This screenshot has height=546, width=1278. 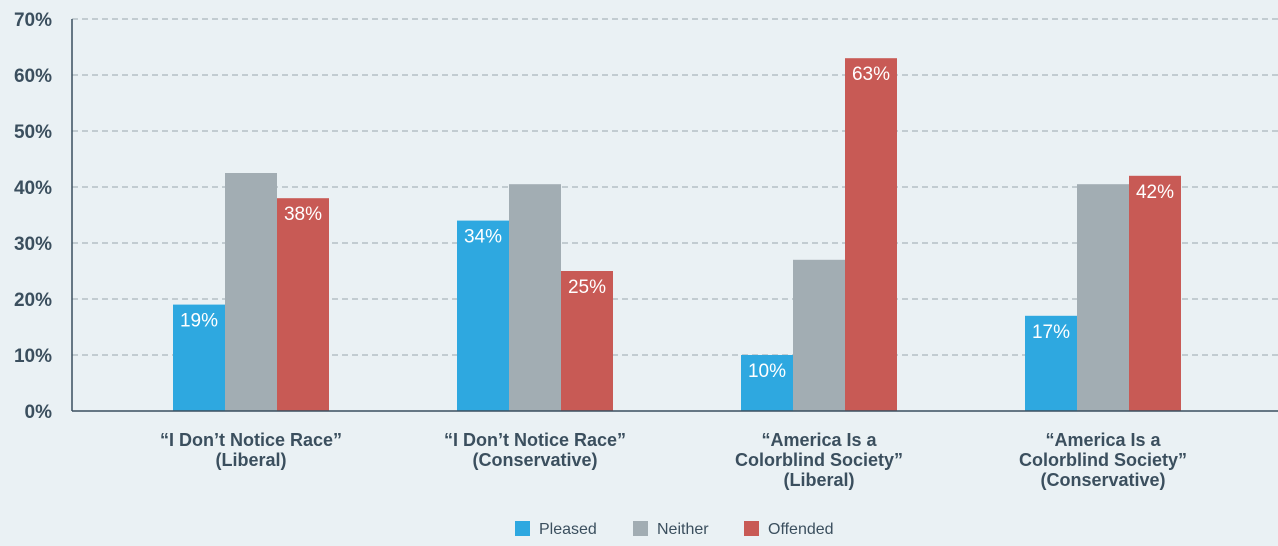 What do you see at coordinates (640, 528) in the screenshot?
I see `legend-swatch-neither` at bounding box center [640, 528].